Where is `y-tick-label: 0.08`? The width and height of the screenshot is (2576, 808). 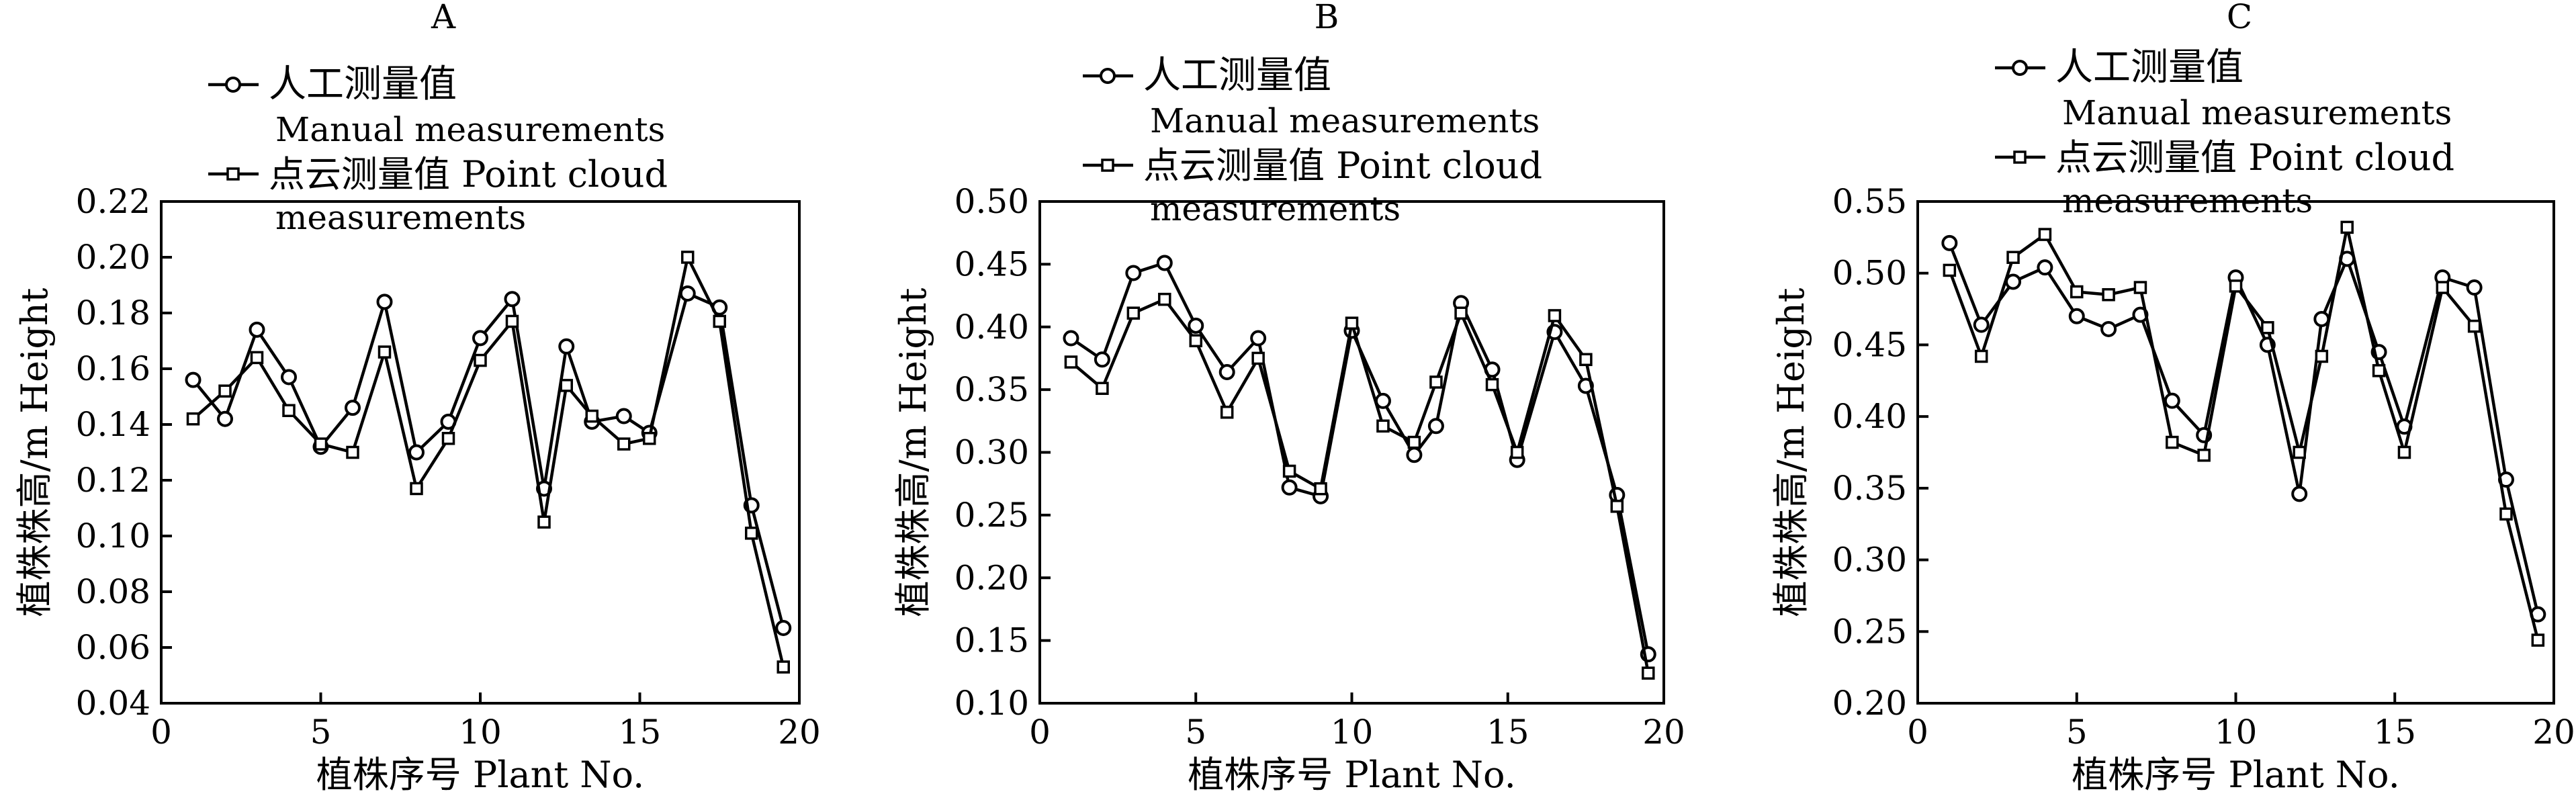 y-tick-label: 0.08 is located at coordinates (113, 591).